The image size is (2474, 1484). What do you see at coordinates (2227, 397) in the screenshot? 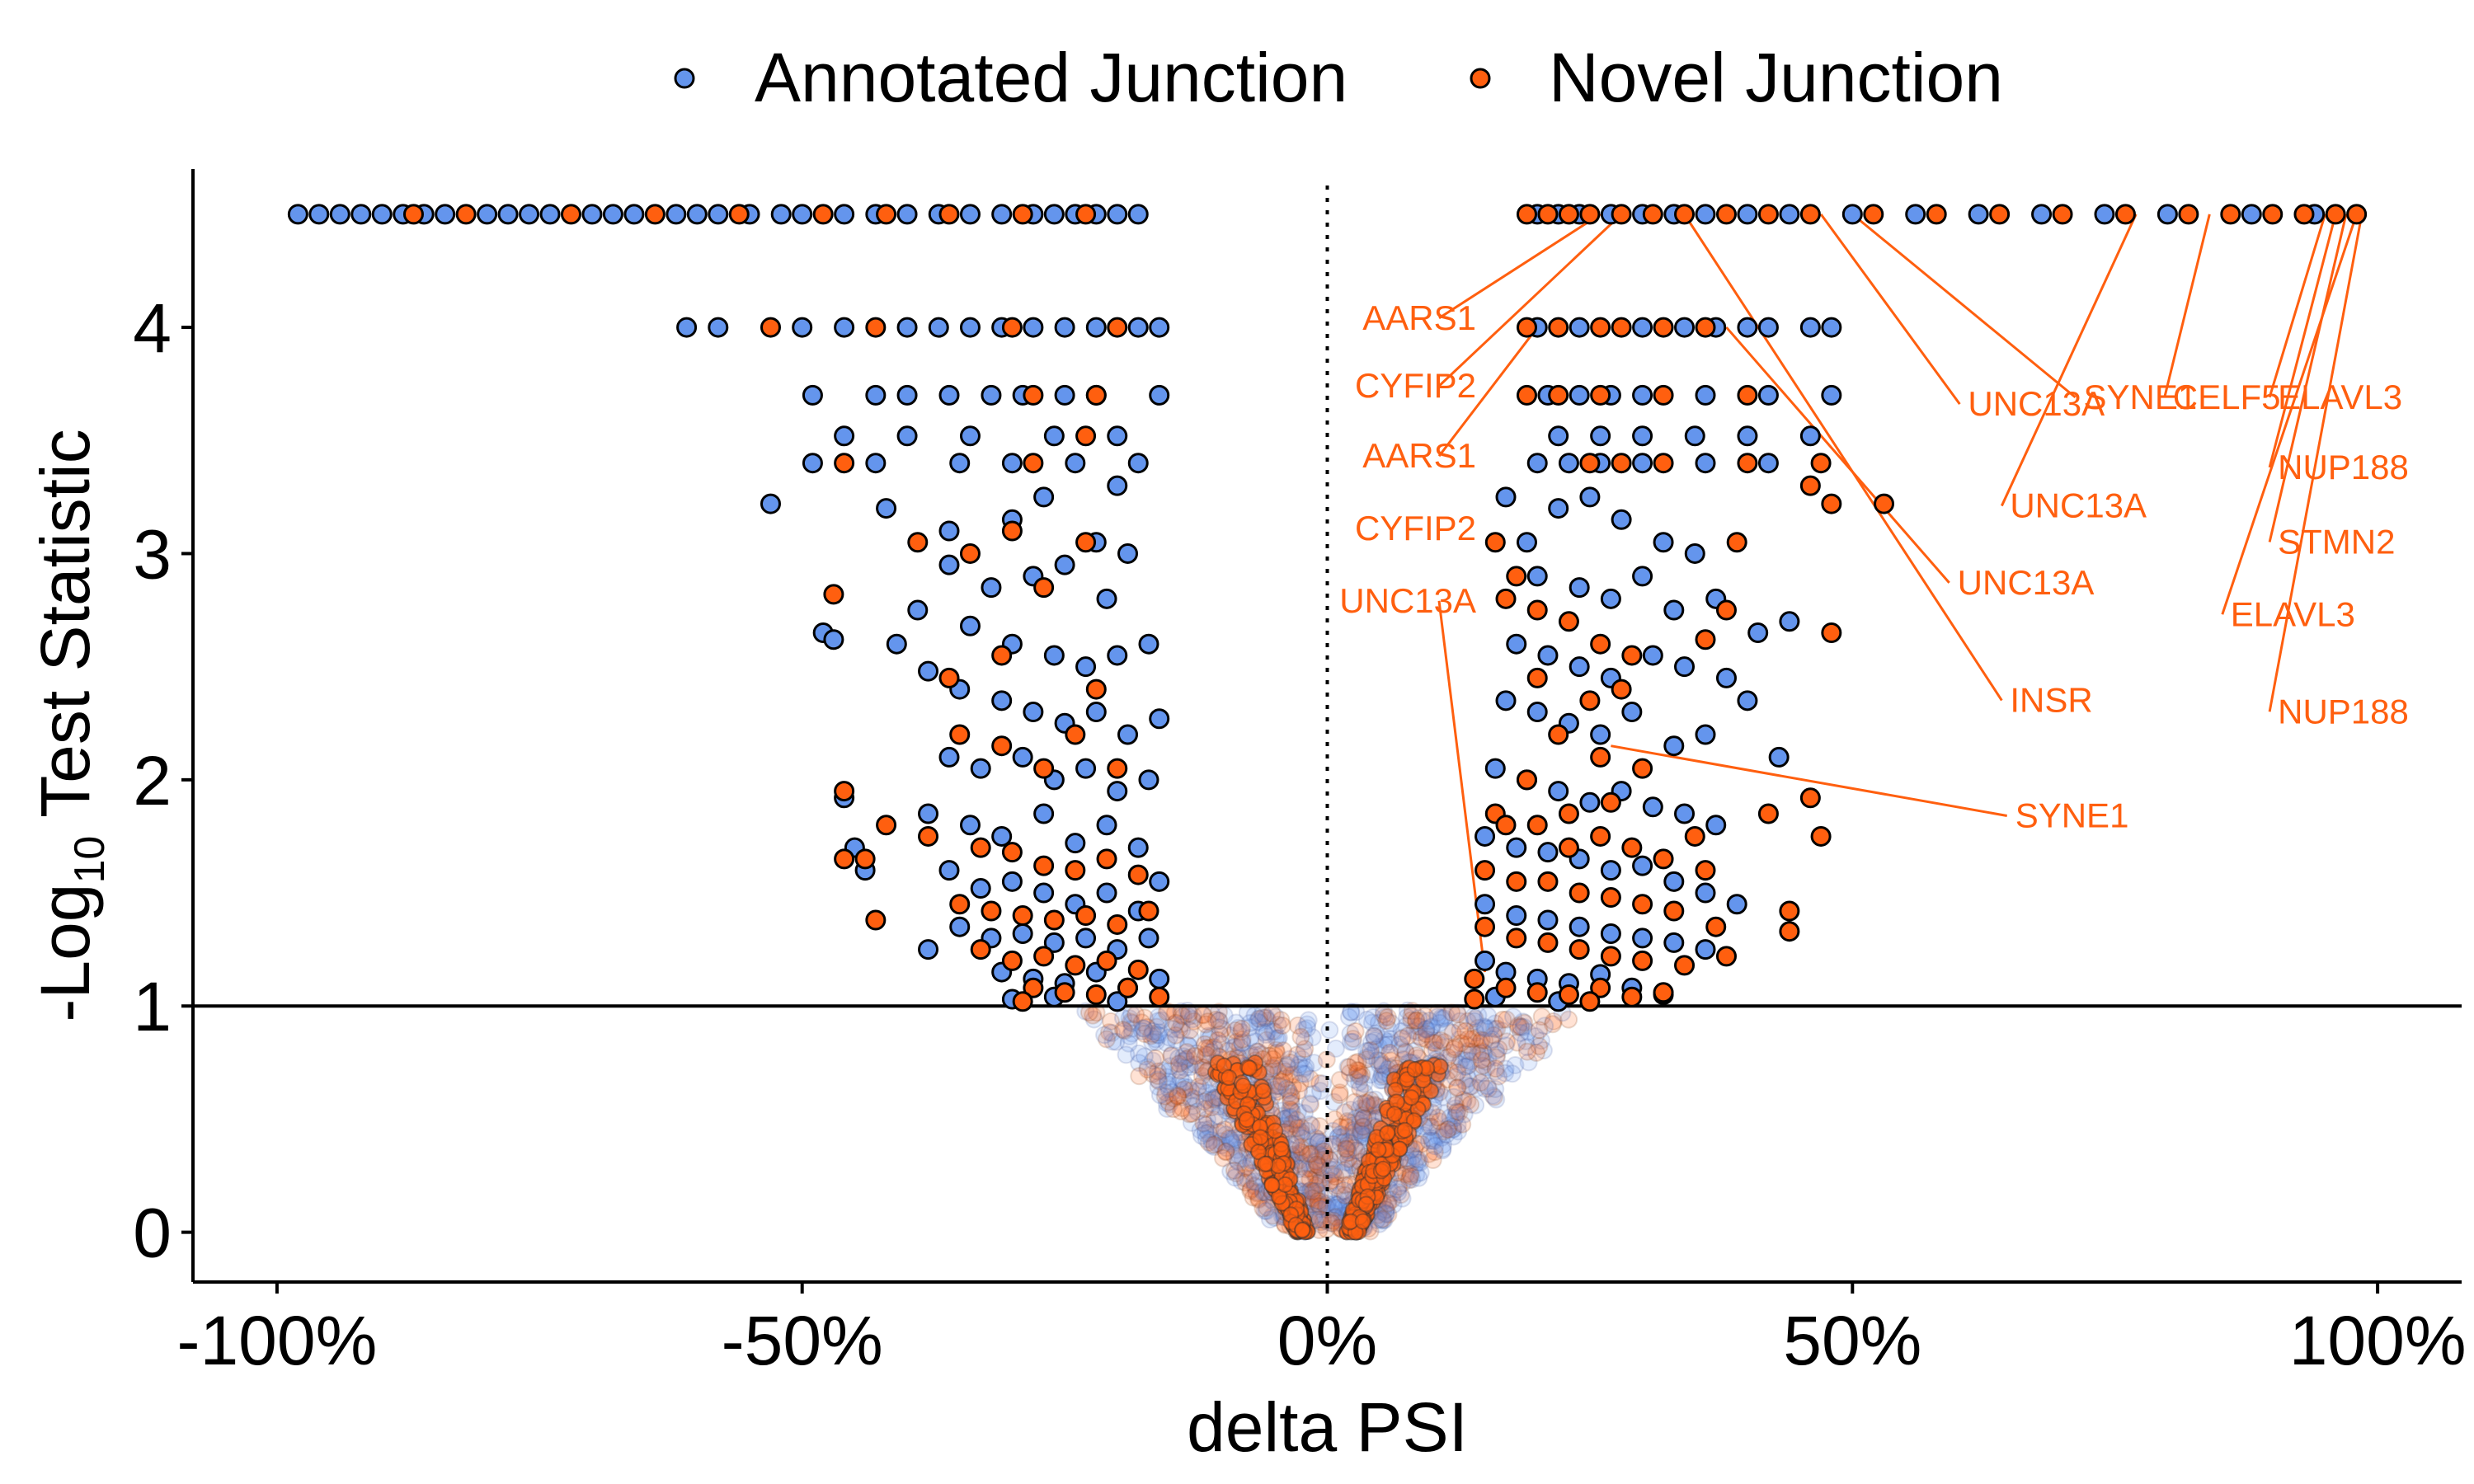
I see `gene-label: CELF5` at bounding box center [2227, 397].